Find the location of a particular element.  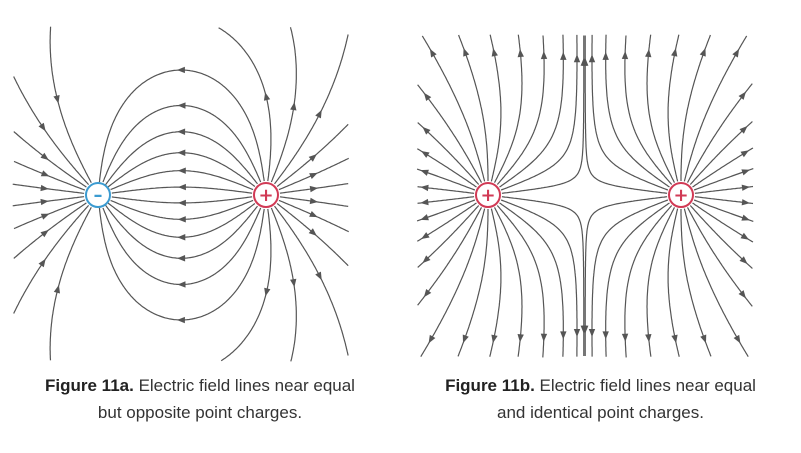

negative-charge: – is located at coordinates (98, 195).